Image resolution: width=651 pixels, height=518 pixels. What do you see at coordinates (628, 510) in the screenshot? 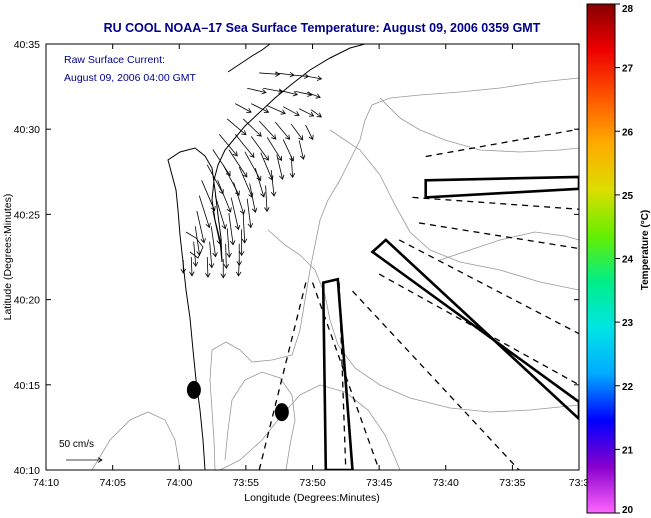
I see `colorbar-tick-label: 20` at bounding box center [628, 510].